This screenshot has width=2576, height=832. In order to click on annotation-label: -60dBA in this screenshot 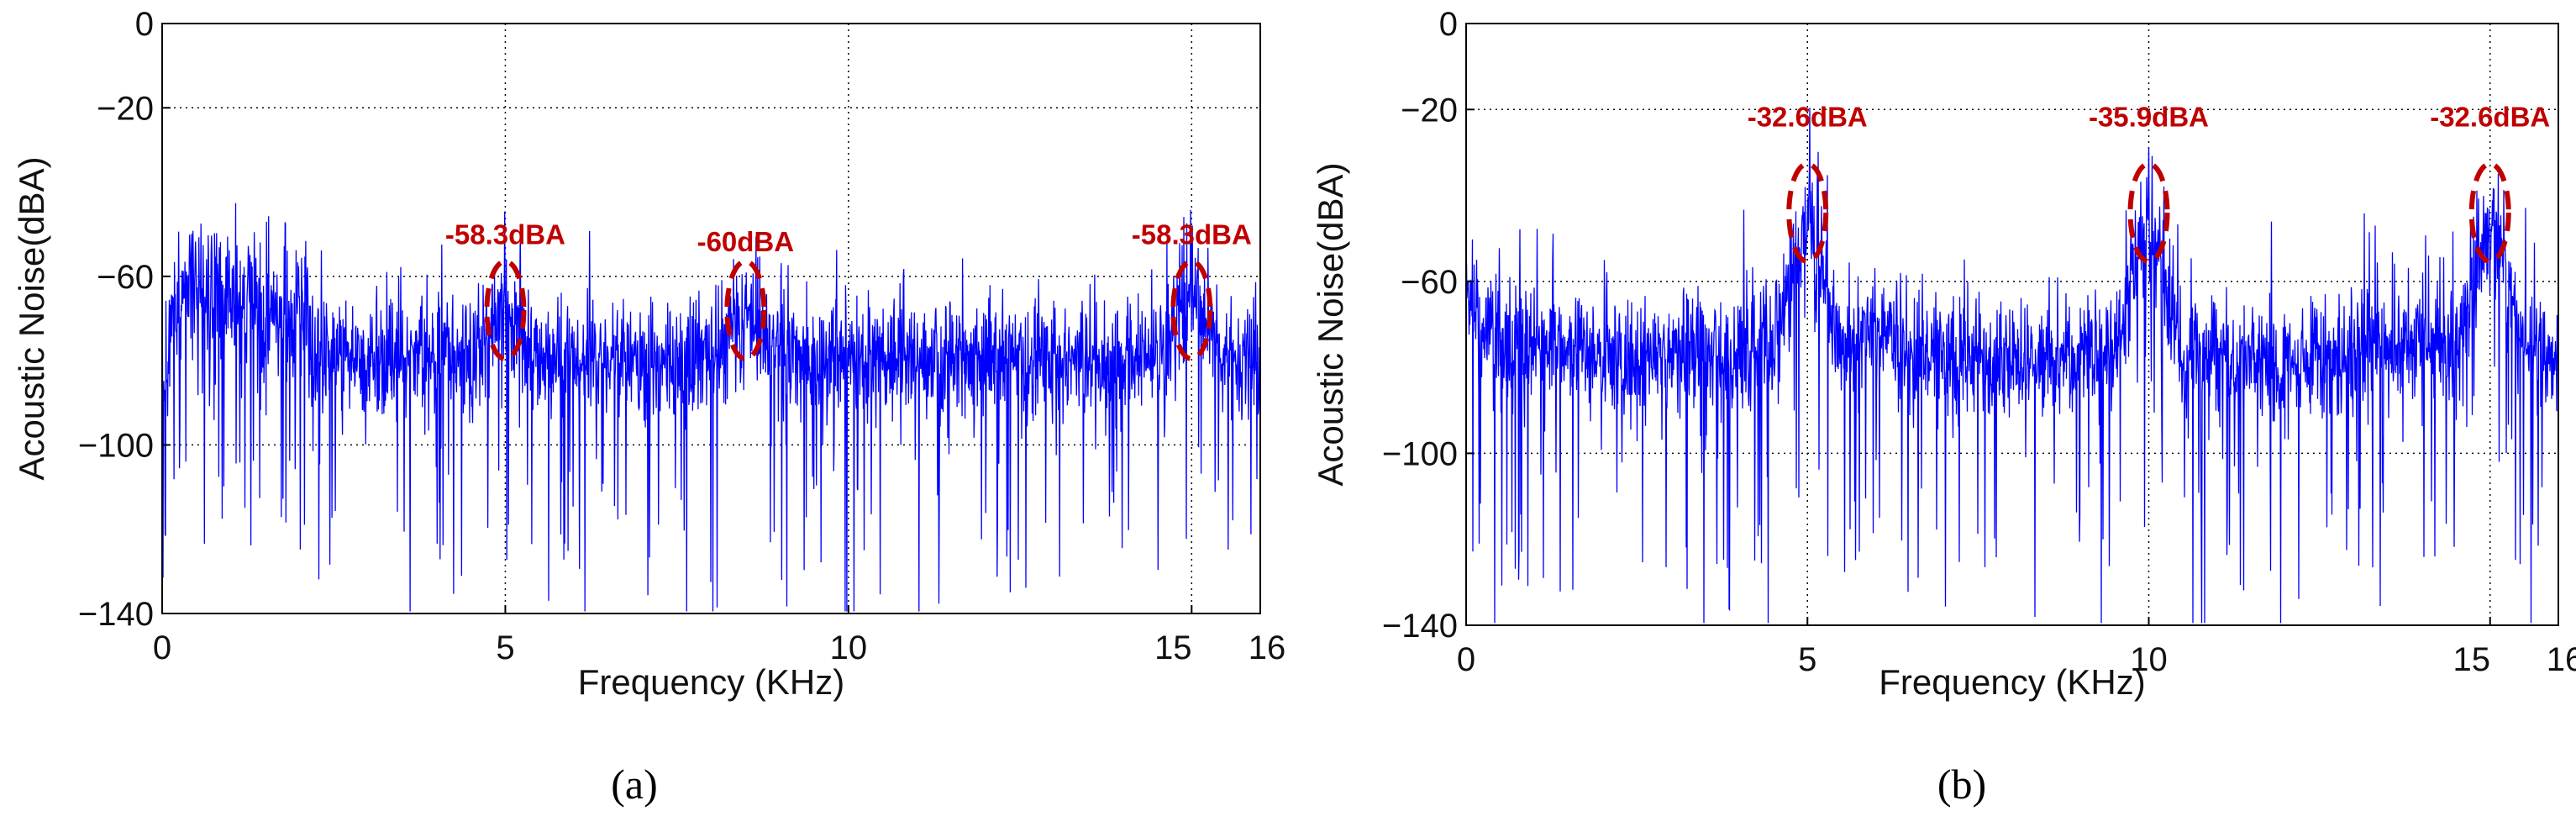, I will do `click(746, 241)`.